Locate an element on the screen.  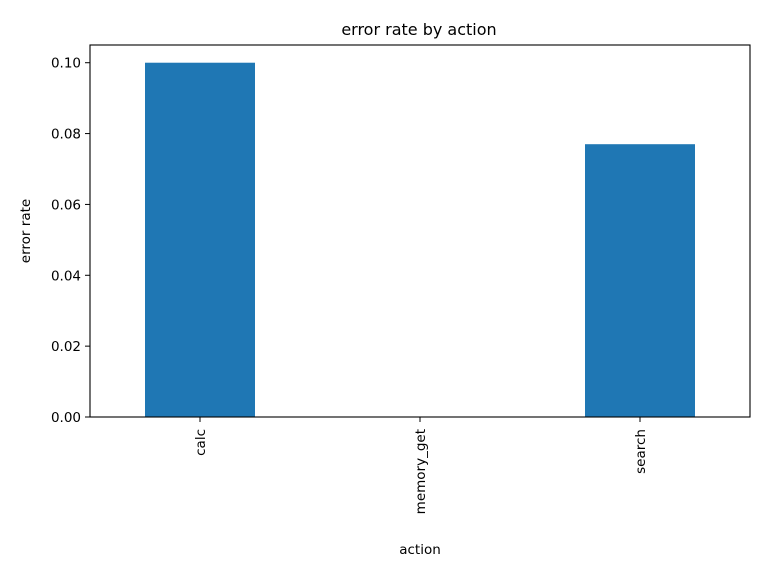
x-tick-label: calc is located at coordinates (201, 442).